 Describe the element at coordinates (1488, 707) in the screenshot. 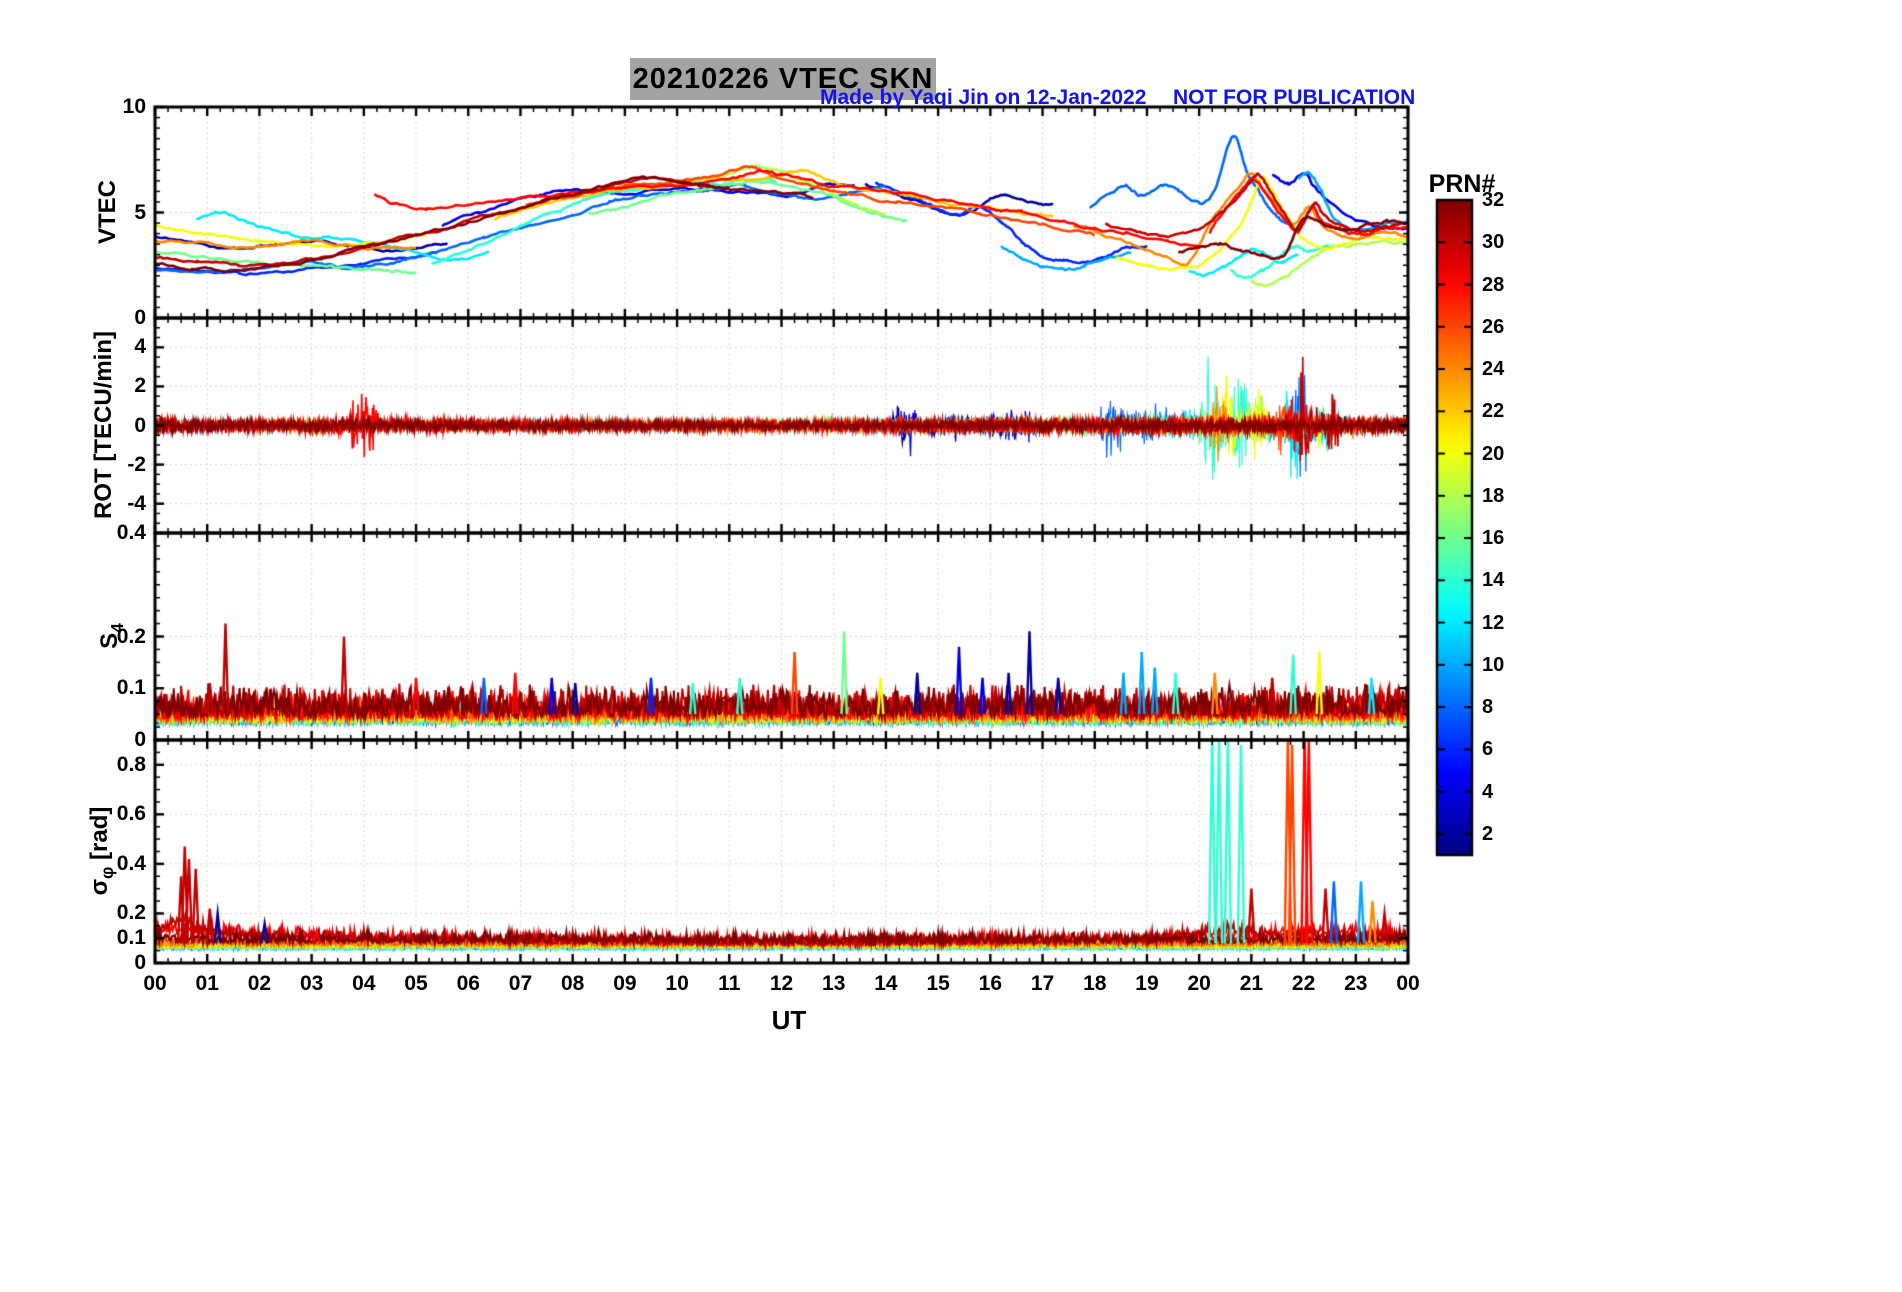

I see `colorbar-tick-label: 8` at that location.